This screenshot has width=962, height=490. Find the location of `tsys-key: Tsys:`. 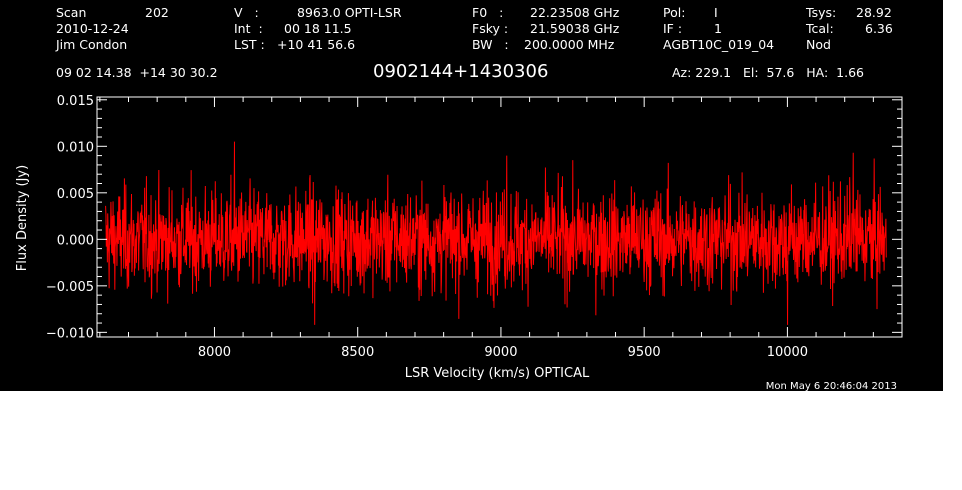

tsys-key: Tsys: is located at coordinates (821, 12).